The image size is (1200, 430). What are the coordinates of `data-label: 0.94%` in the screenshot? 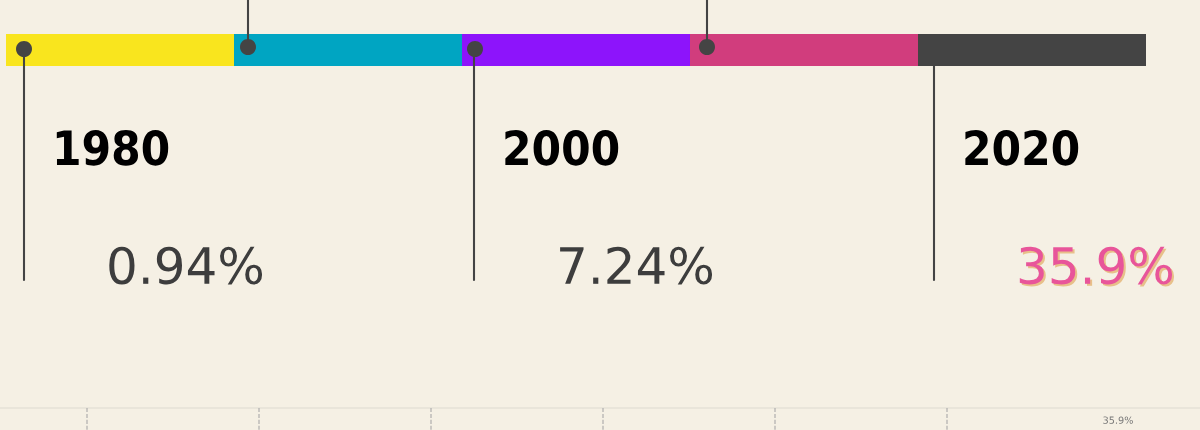 It's located at (186, 265).